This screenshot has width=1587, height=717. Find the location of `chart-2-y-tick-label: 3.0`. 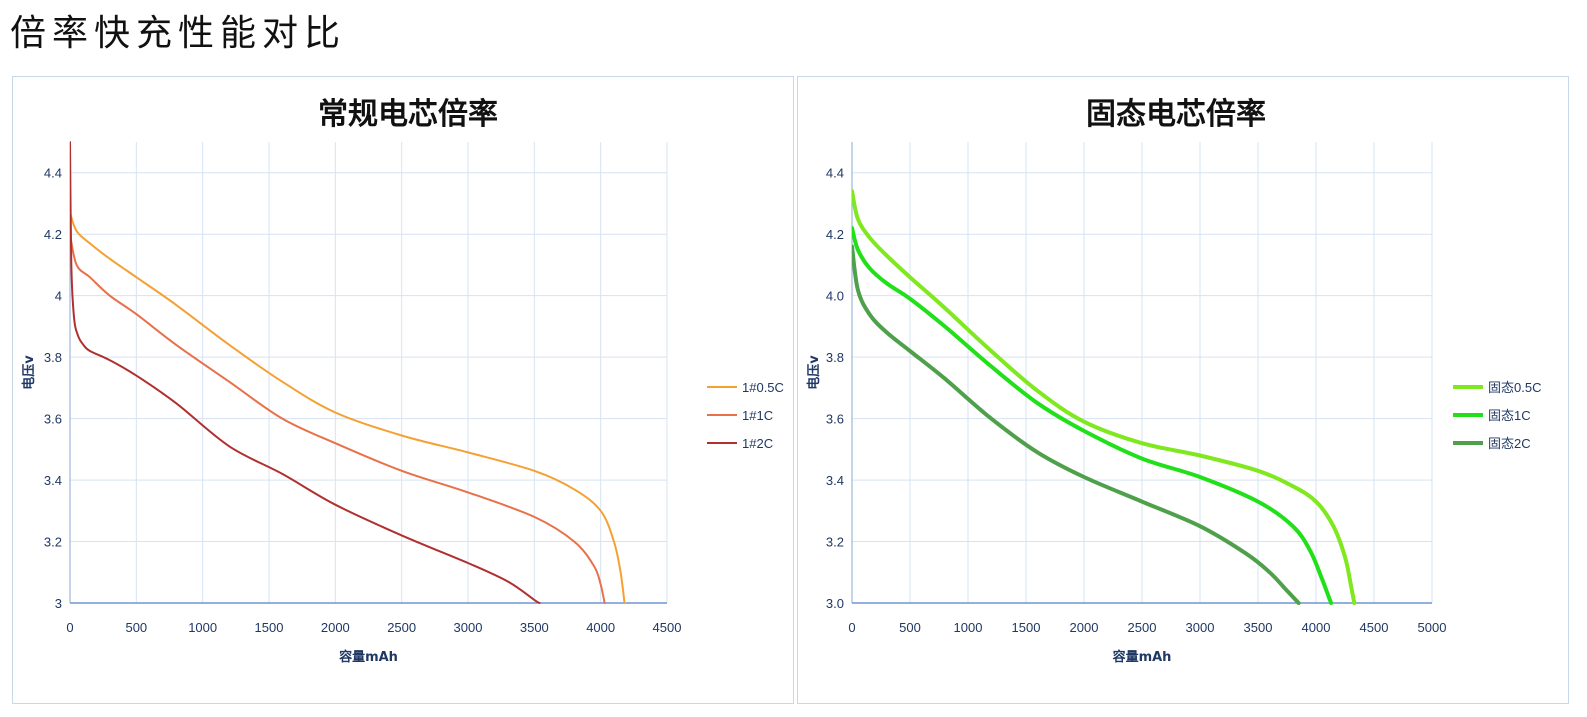

chart-2-y-tick-label: 3.0 is located at coordinates (835, 603).